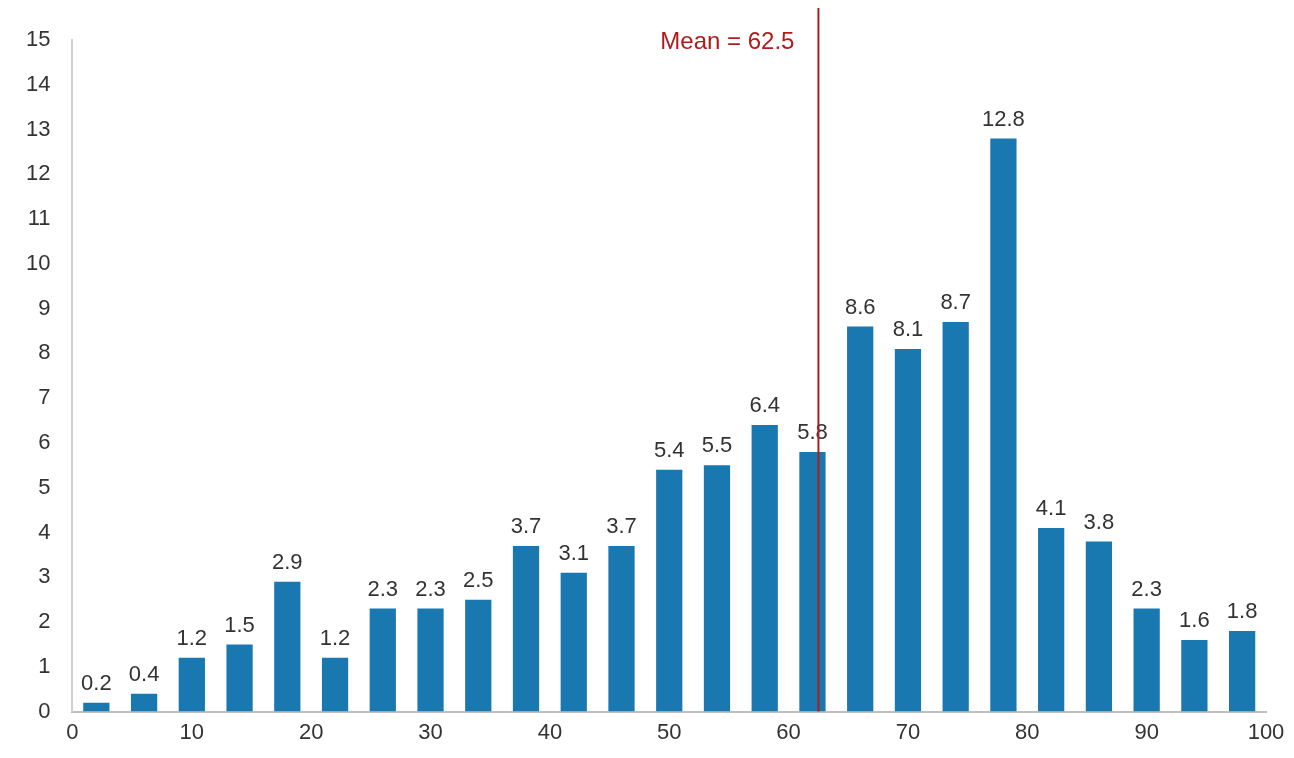  Describe the element at coordinates (44, 307) in the screenshot. I see `y-tick-label: 9` at that location.